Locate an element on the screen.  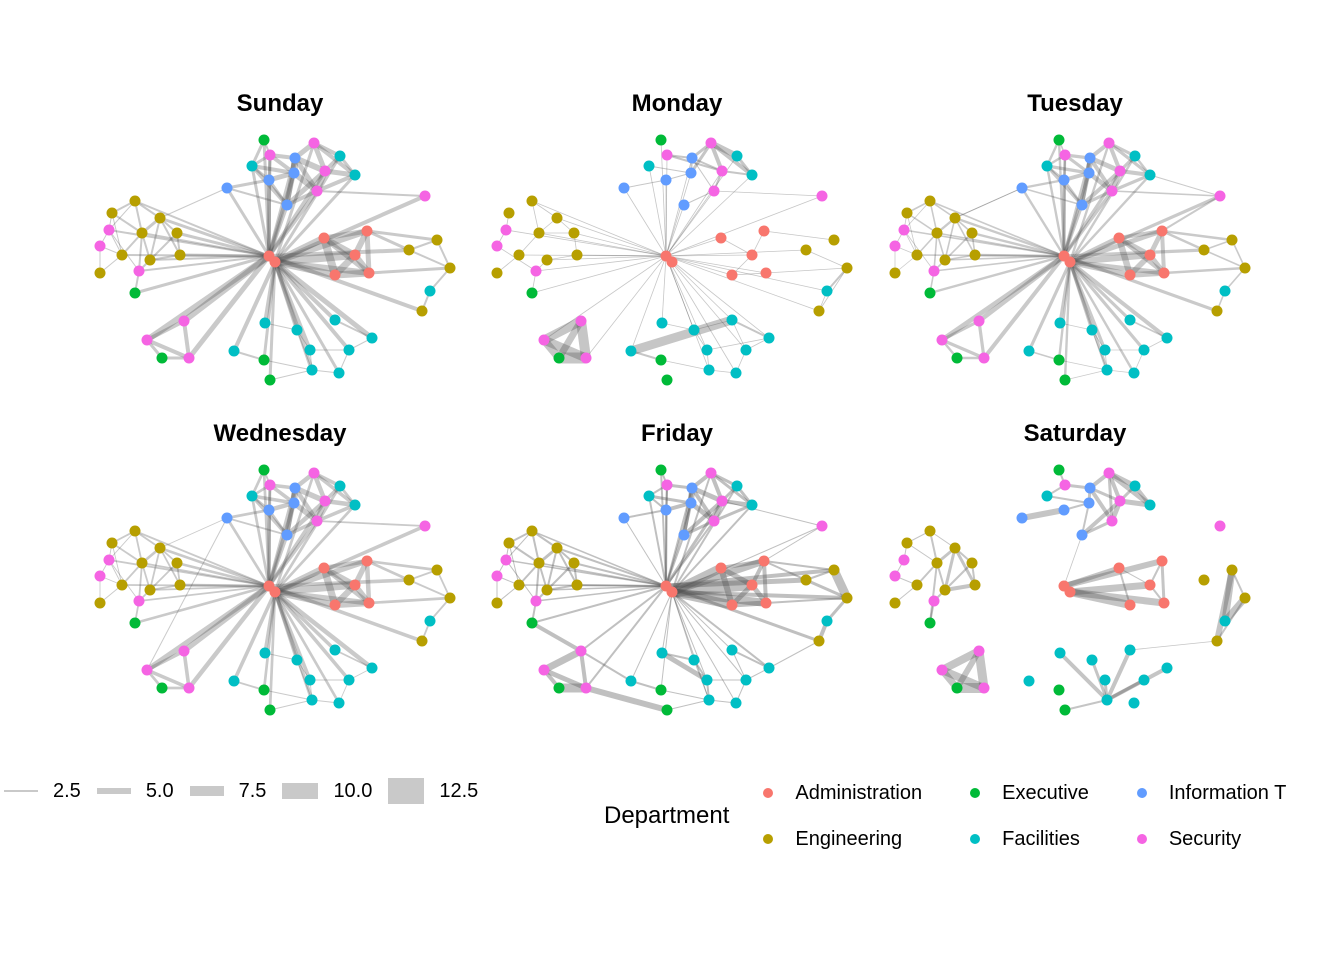
legend-item-facilities: Facilities is located at coordinates (1029, 838).